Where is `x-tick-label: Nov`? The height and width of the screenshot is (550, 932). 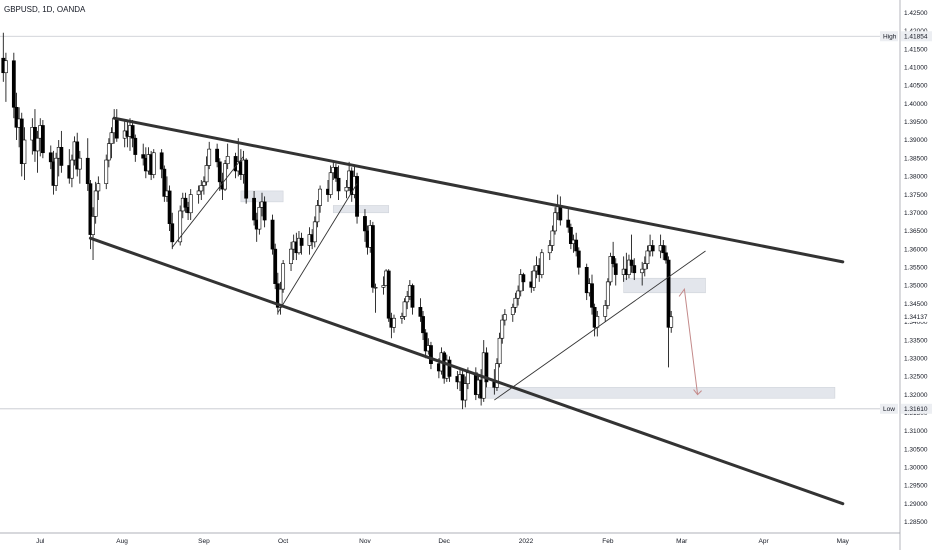
x-tick-label: Nov is located at coordinates (365, 541).